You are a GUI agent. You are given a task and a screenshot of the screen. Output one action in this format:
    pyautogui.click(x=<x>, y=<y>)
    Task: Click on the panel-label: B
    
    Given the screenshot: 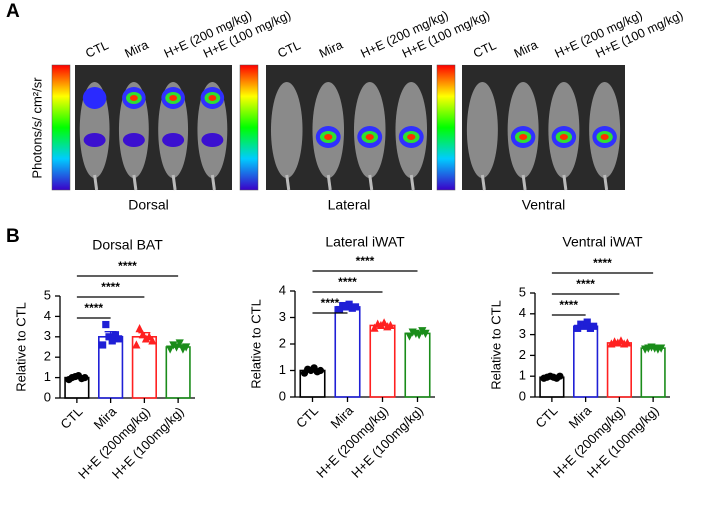 What is the action you would take?
    pyautogui.click(x=13, y=236)
    